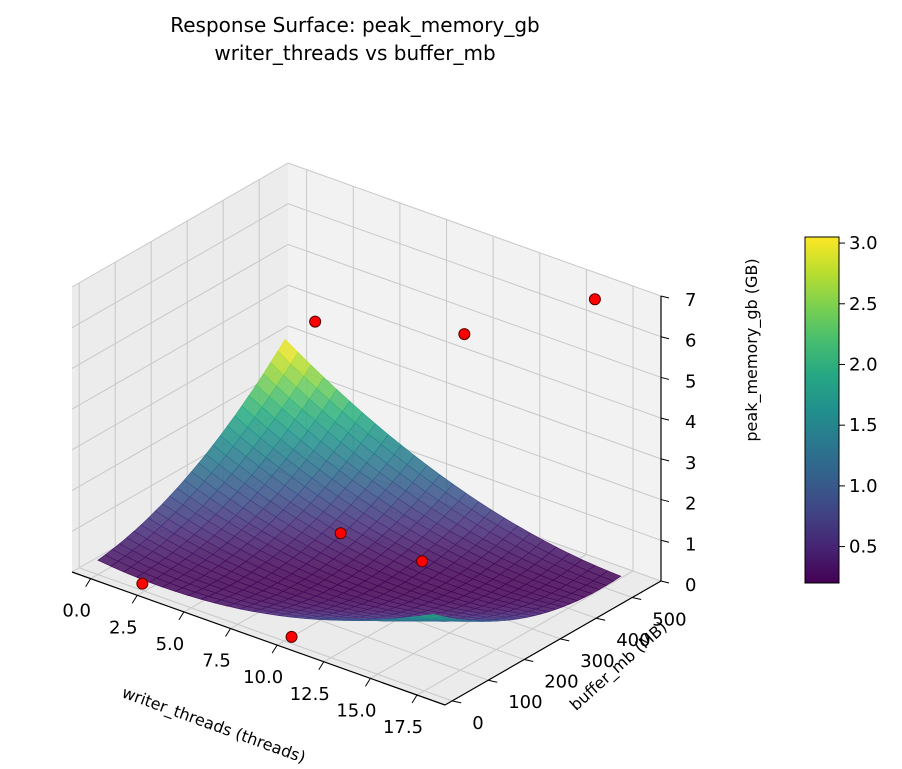  I want to click on z-tick-label: 0, so click(690, 585).